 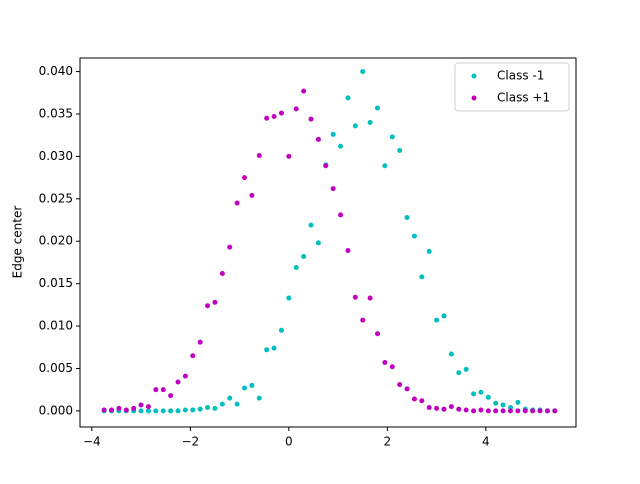 What do you see at coordinates (523, 98) in the screenshot?
I see `legend-label: Class +1` at bounding box center [523, 98].